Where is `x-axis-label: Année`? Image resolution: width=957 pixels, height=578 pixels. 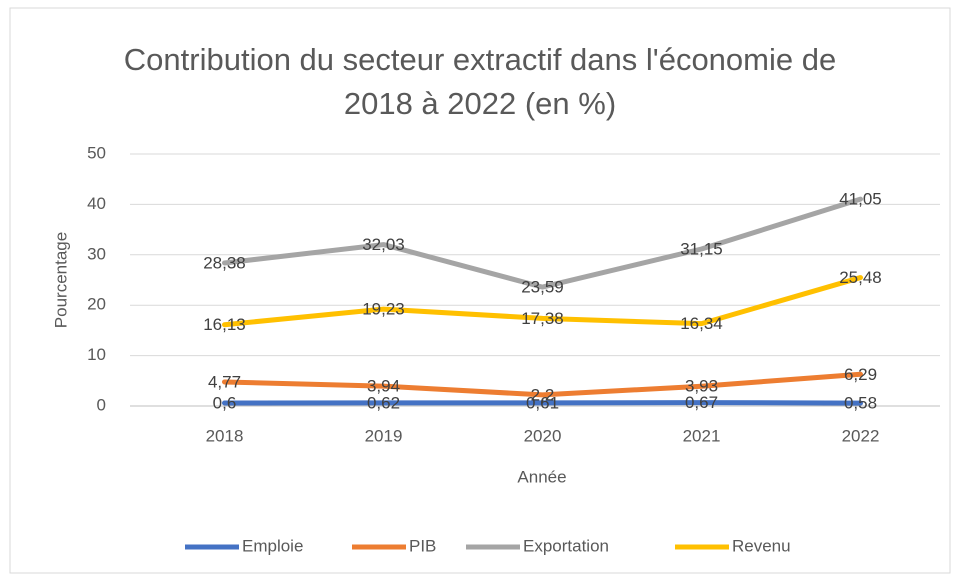 x-axis-label: Année is located at coordinates (541, 476).